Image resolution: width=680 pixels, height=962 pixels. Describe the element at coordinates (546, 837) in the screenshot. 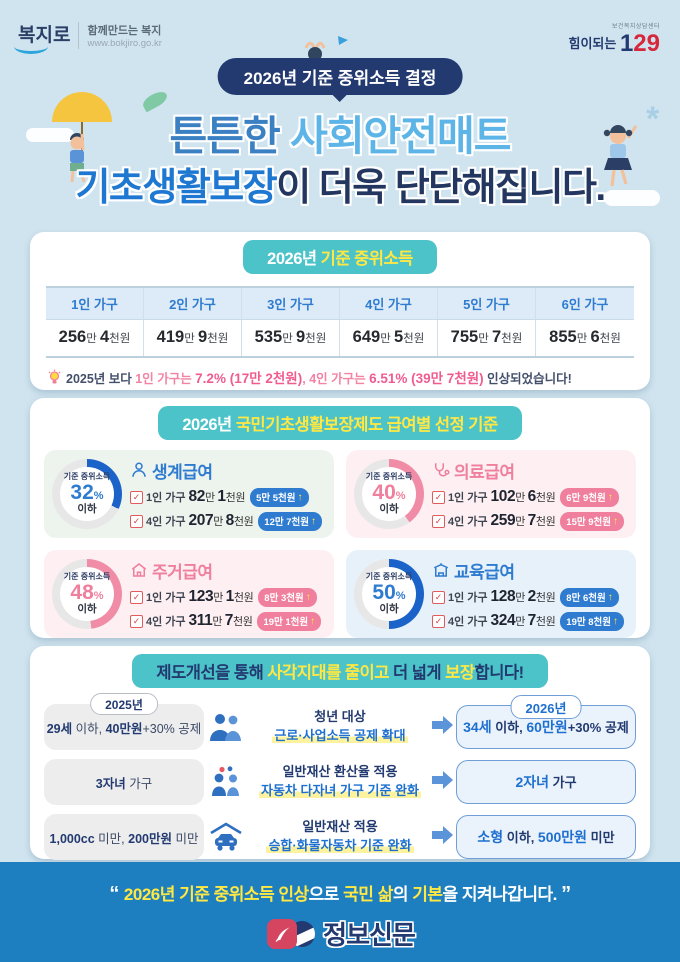

I see `after-box: 소형 이하, 500만원 미만` at that location.